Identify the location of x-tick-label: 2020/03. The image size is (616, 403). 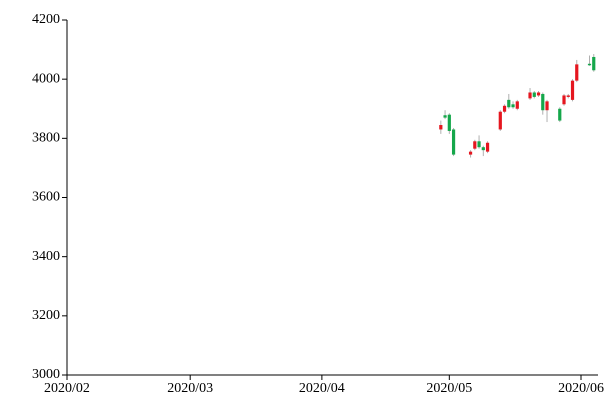
(190, 388).